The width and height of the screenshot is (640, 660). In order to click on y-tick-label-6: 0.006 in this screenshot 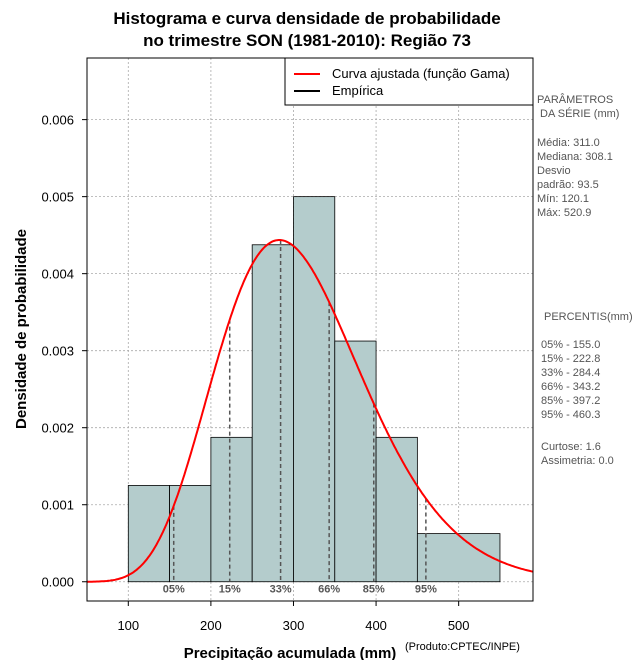, I will do `click(57, 120)`.